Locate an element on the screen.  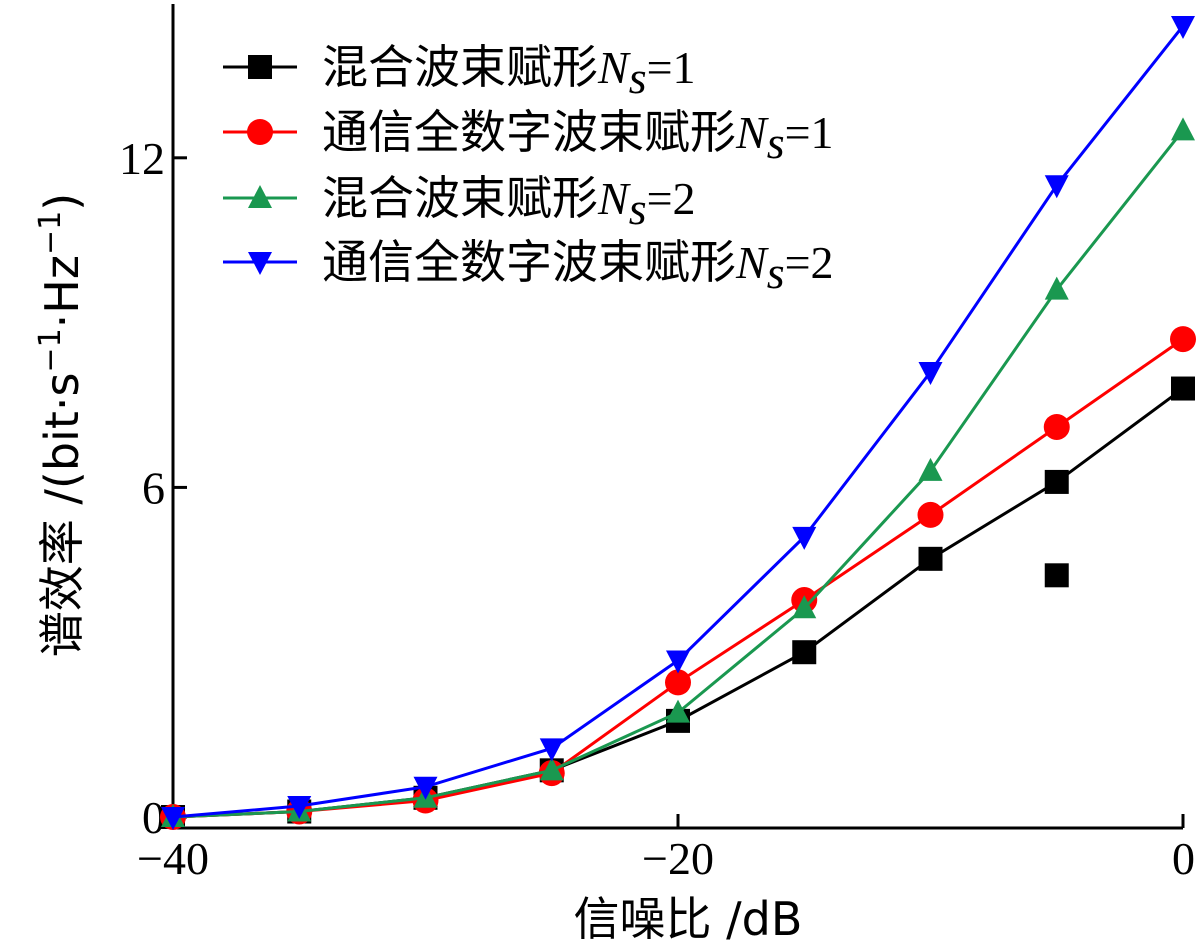
legend-item: 混合波束赋形Ns=2 is located at coordinates (459, 202).